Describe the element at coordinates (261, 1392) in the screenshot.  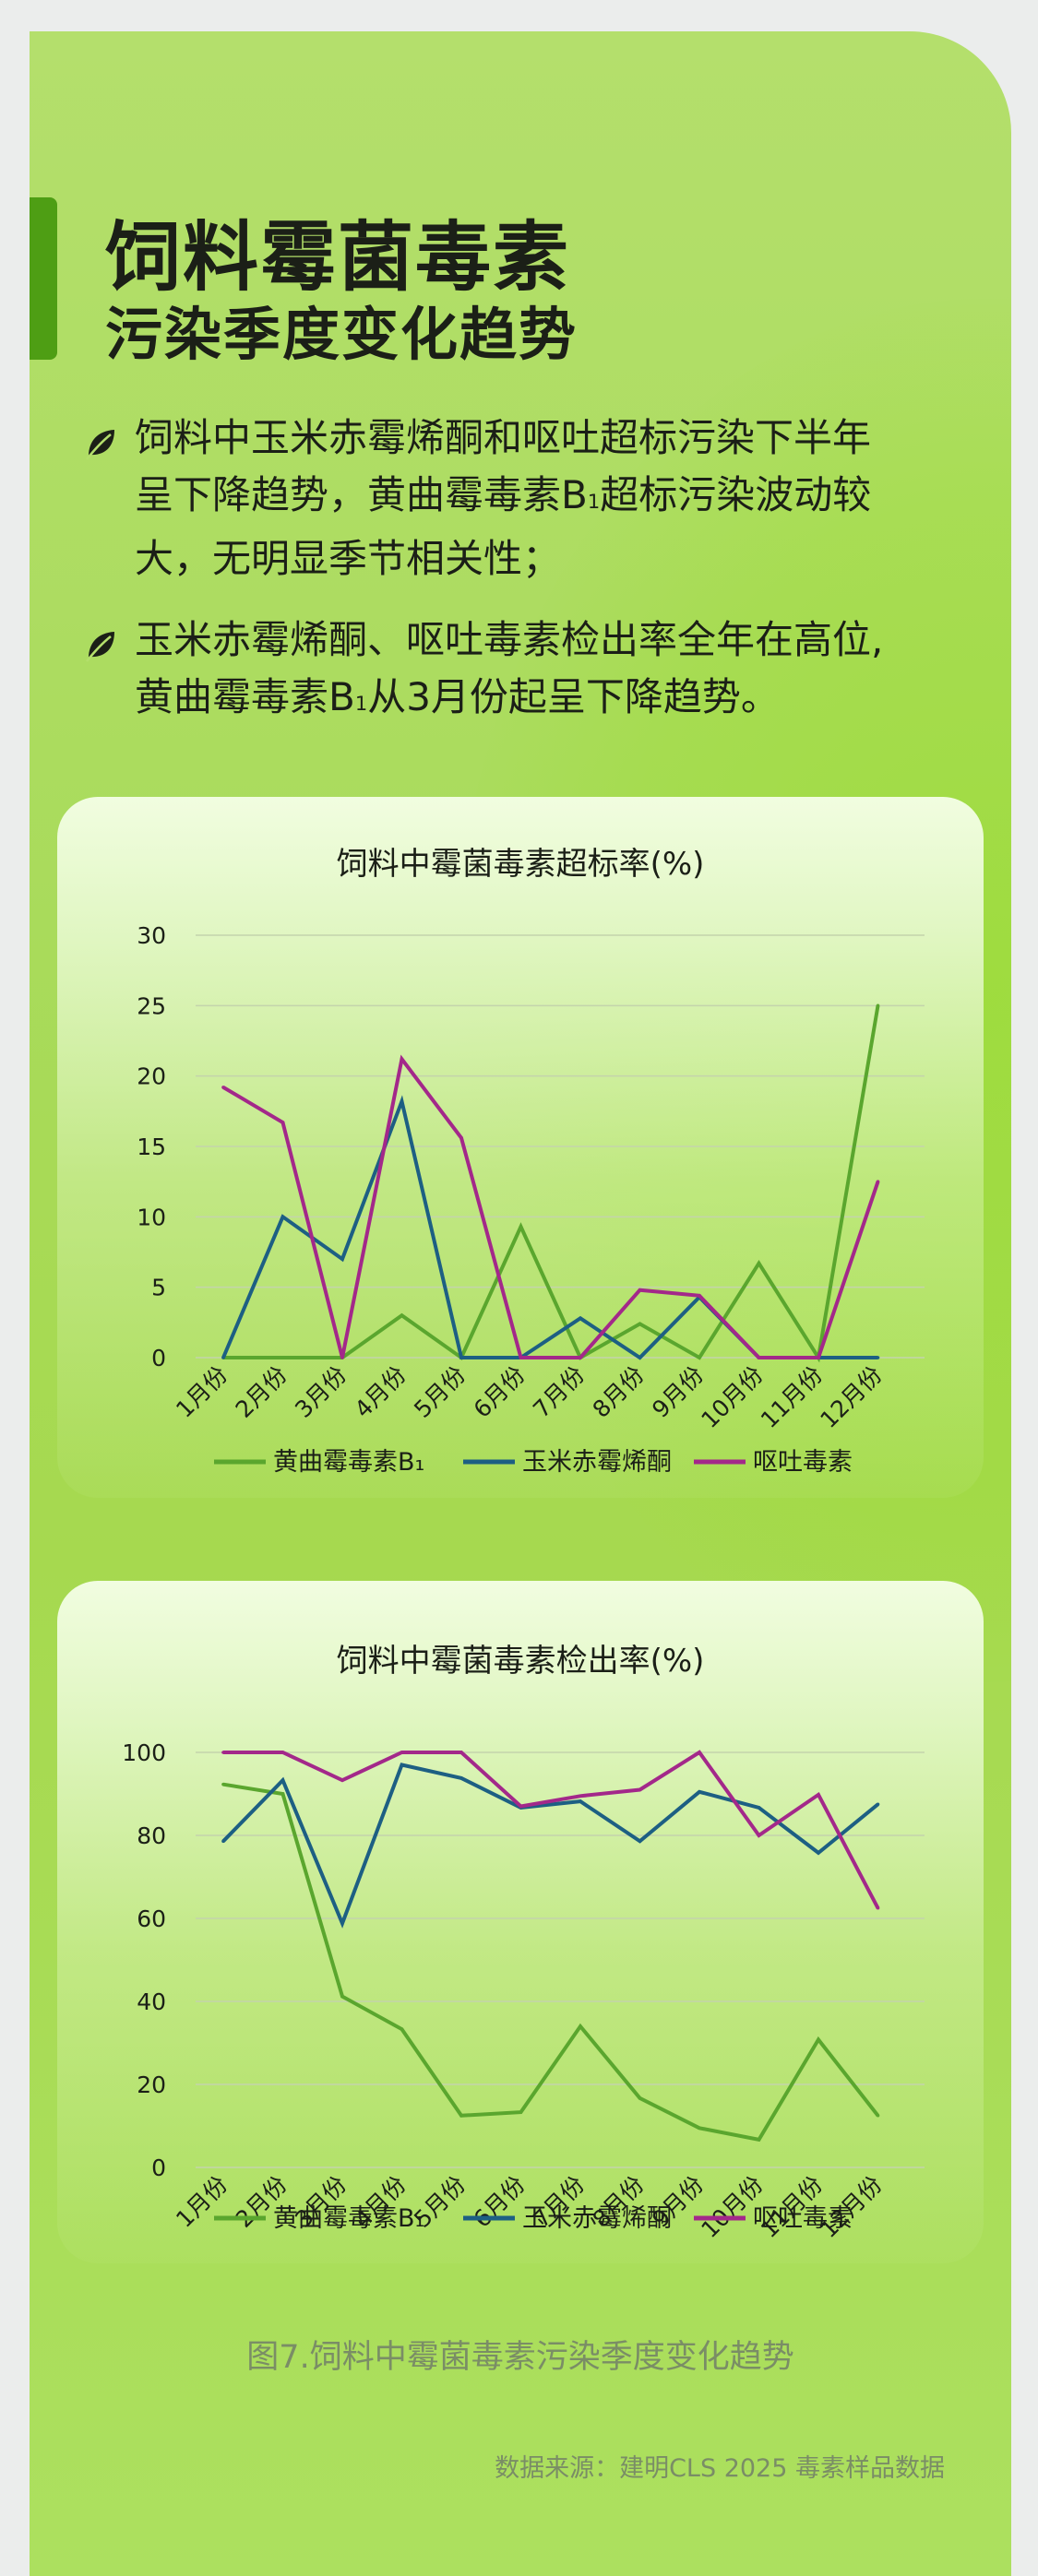
I see `x-tick-label: 2月份` at that location.